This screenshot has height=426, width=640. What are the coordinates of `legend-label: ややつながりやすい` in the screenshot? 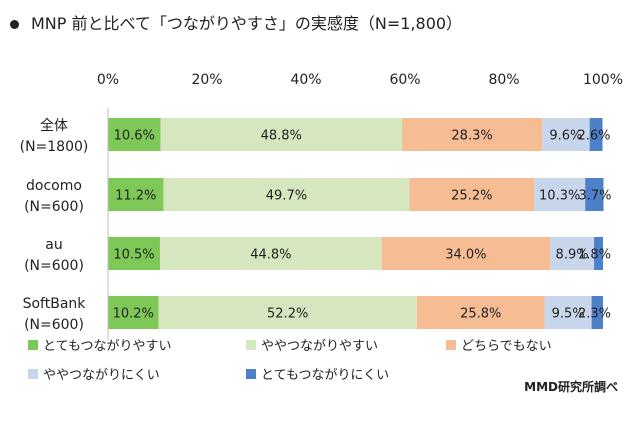 It's located at (319, 346).